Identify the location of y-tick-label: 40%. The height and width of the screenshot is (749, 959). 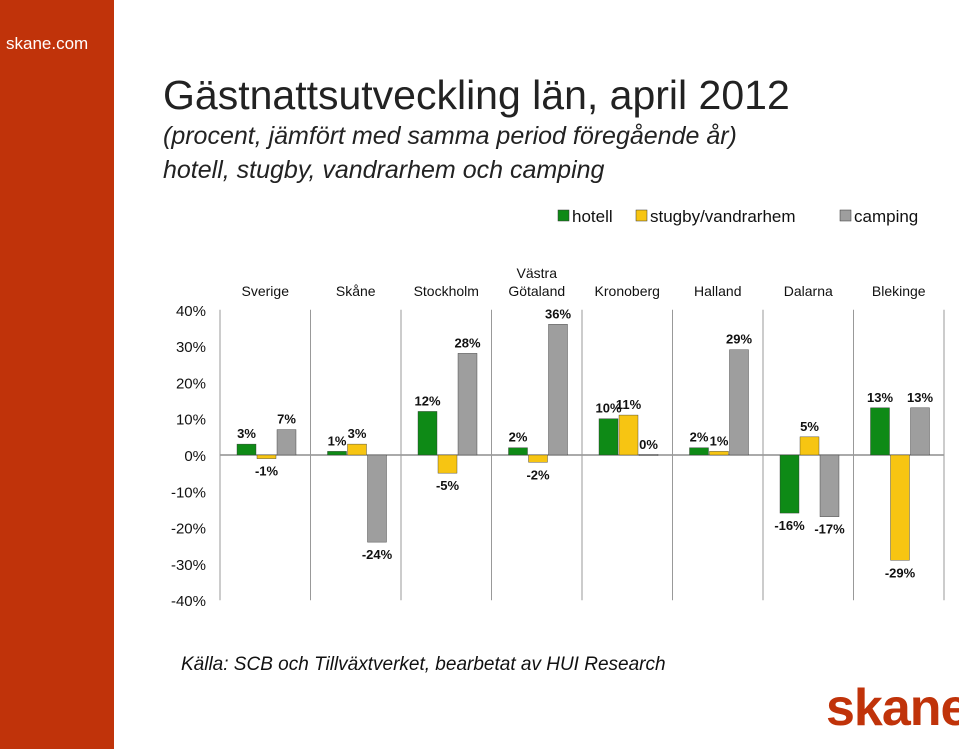
(191, 311).